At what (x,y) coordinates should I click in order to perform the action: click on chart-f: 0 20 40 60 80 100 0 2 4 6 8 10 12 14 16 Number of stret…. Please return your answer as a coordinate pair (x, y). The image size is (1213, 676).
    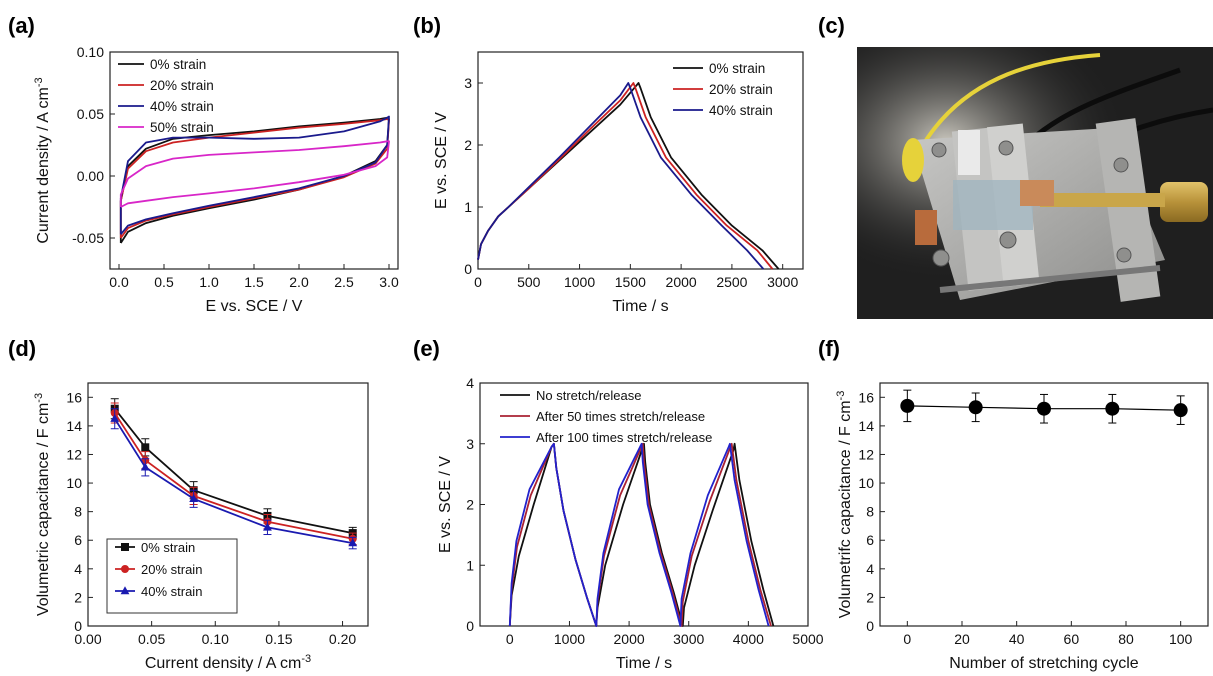
    Looking at the image, I should click on (1022, 527).